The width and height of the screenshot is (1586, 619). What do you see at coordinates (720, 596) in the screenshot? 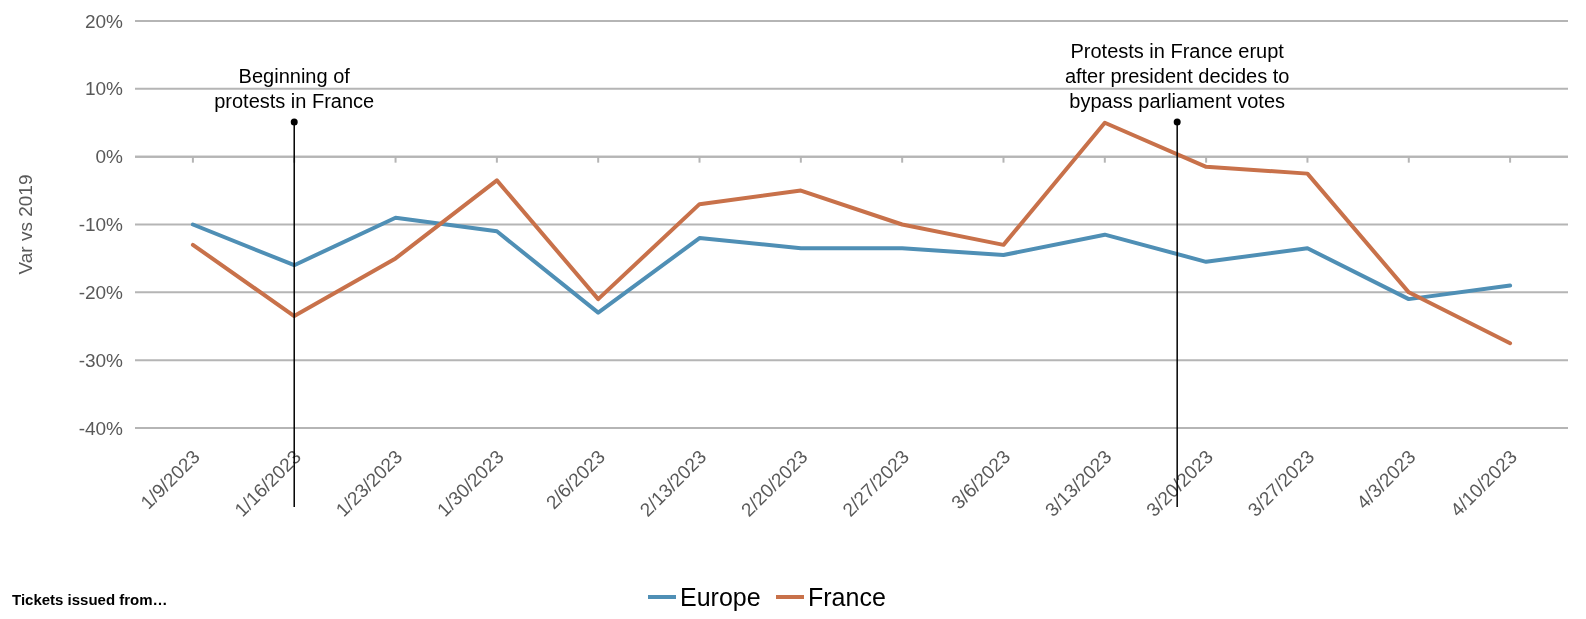
I see `legend-label: Europe` at bounding box center [720, 596].